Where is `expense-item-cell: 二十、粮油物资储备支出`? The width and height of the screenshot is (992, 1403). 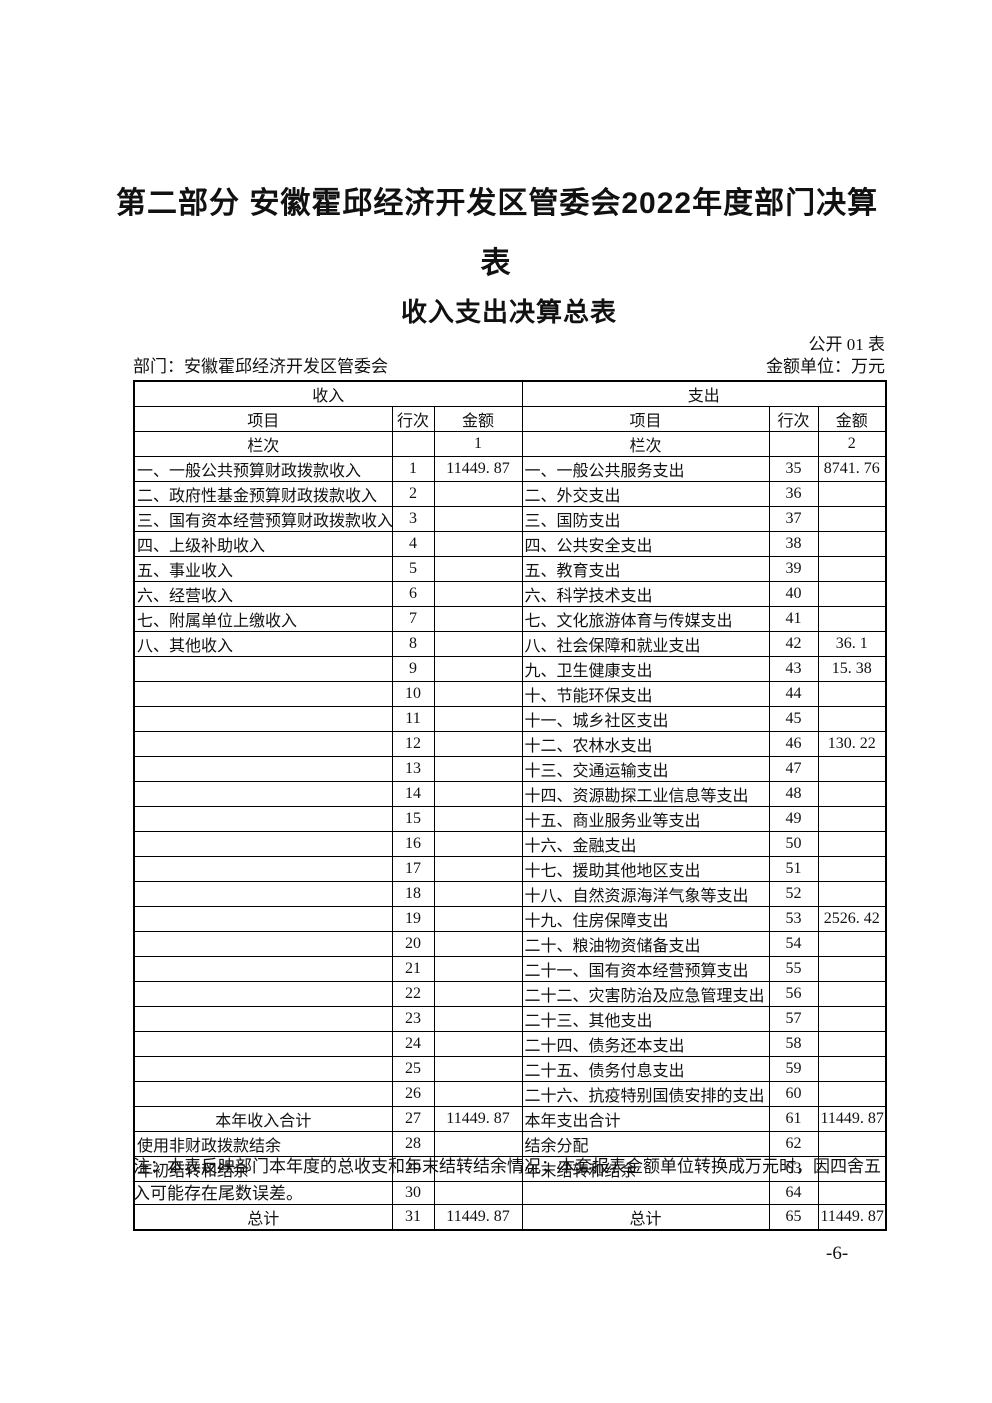 expense-item-cell: 二十、粮油物资储备支出 is located at coordinates (645, 944).